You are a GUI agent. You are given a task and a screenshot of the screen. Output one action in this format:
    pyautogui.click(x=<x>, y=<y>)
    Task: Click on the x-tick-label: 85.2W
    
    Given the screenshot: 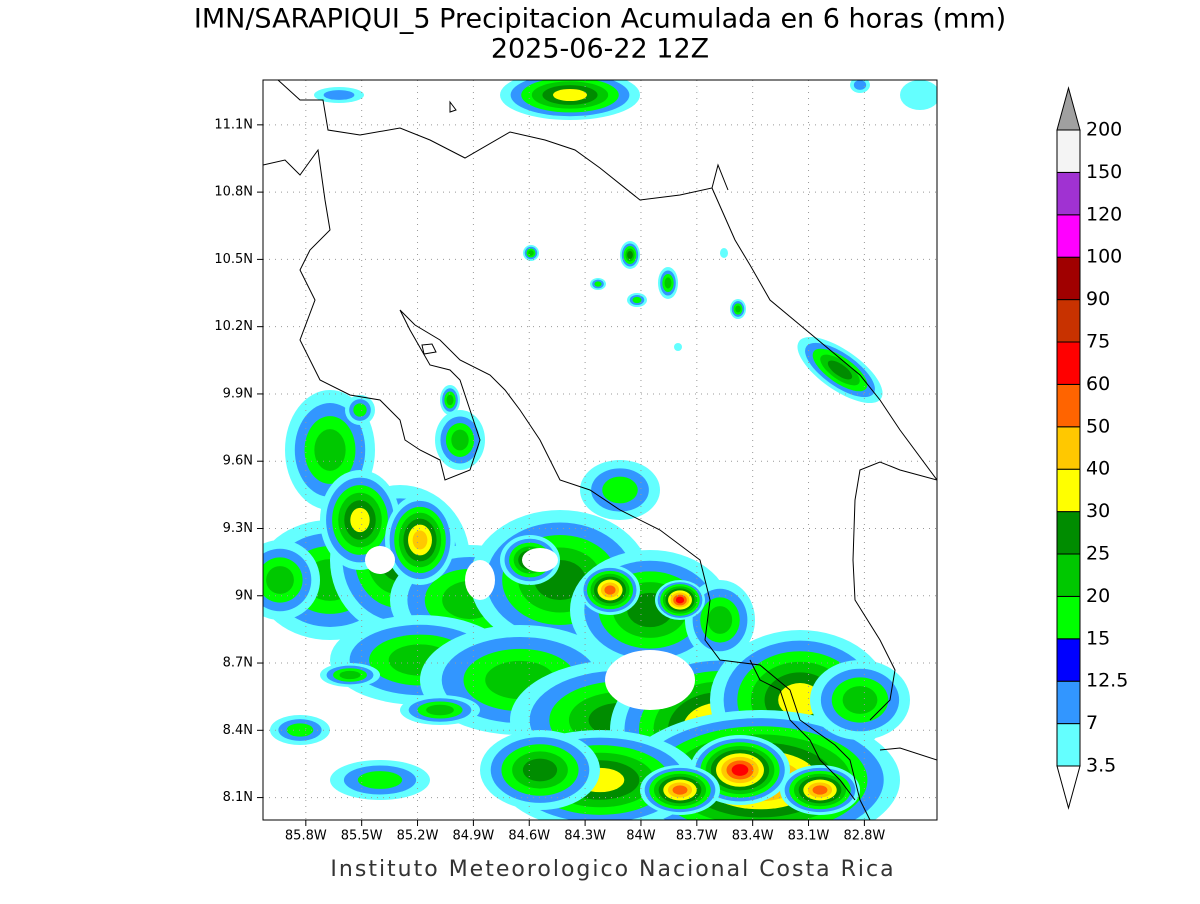 What is the action you would take?
    pyautogui.click(x=418, y=836)
    